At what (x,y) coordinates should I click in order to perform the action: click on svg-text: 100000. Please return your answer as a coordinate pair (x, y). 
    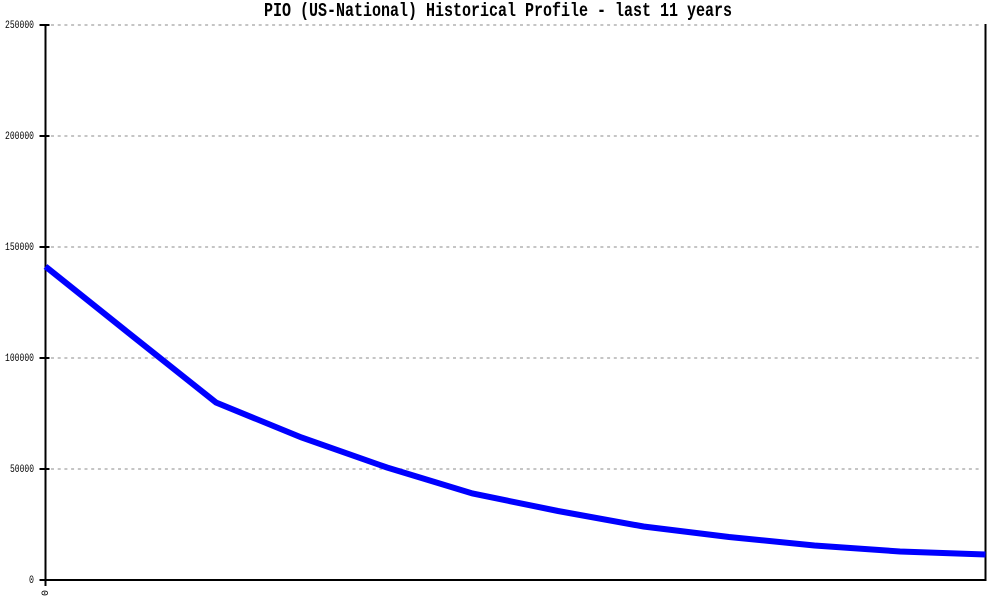
    Looking at the image, I should click on (19, 359).